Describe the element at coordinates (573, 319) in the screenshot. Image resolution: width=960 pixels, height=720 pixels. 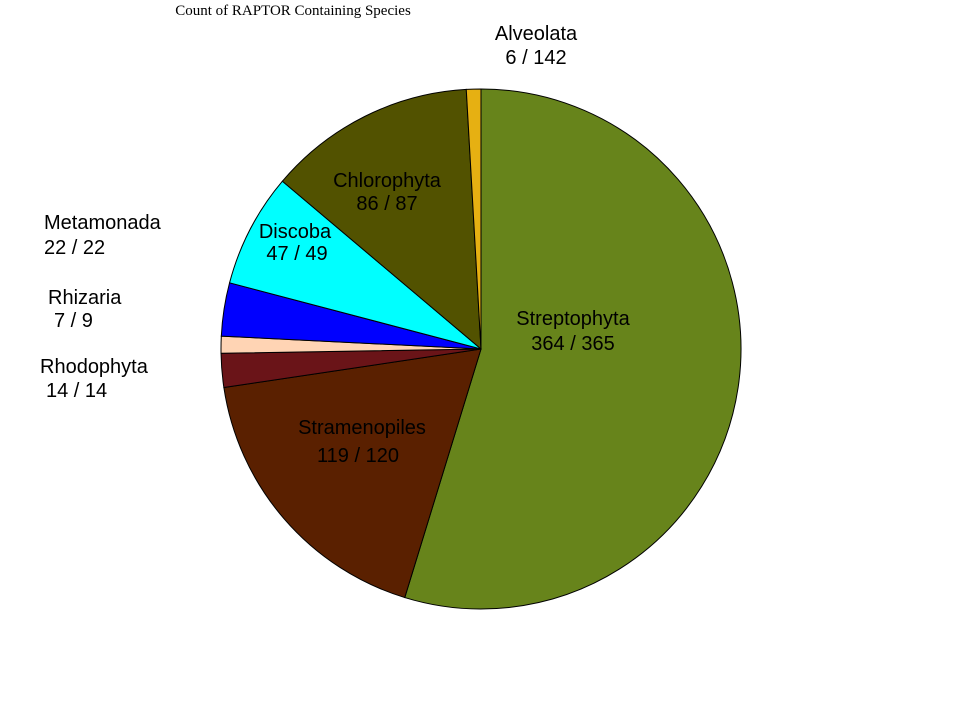
I see `slice-name-streptophyta: Streptophyta` at that location.